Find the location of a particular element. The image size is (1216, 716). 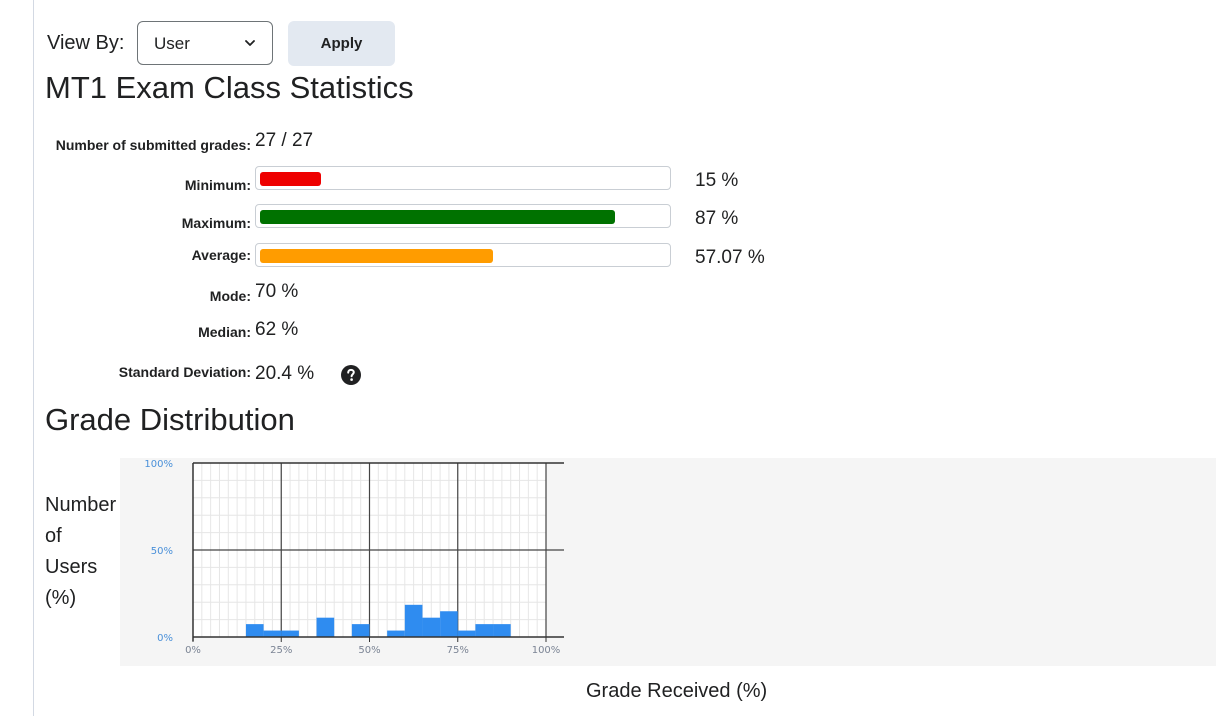

average-bar is located at coordinates (463, 255).